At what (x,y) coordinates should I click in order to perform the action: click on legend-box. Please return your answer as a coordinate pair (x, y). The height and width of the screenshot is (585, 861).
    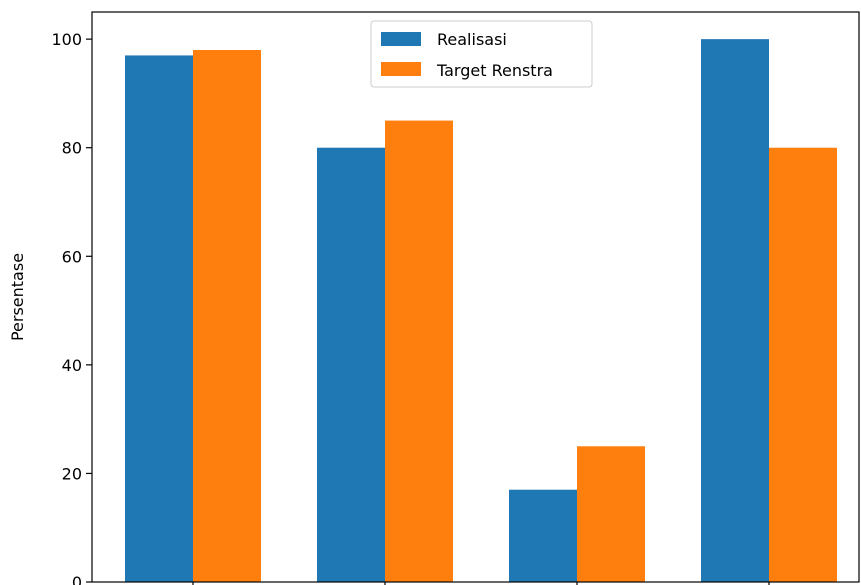
    Looking at the image, I should click on (481, 54).